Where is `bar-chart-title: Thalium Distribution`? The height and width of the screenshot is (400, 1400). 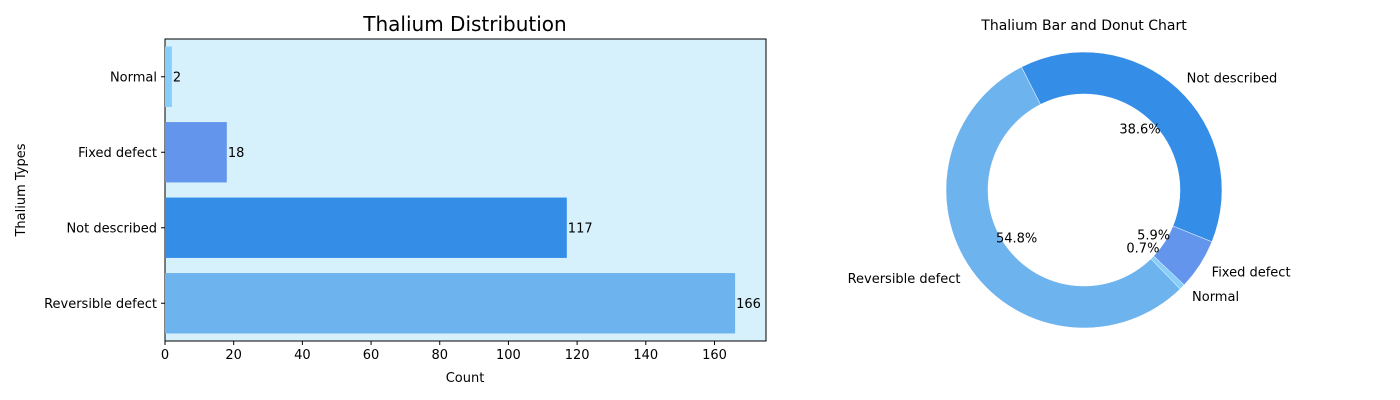
bar-chart-title: Thalium Distribution is located at coordinates (464, 24).